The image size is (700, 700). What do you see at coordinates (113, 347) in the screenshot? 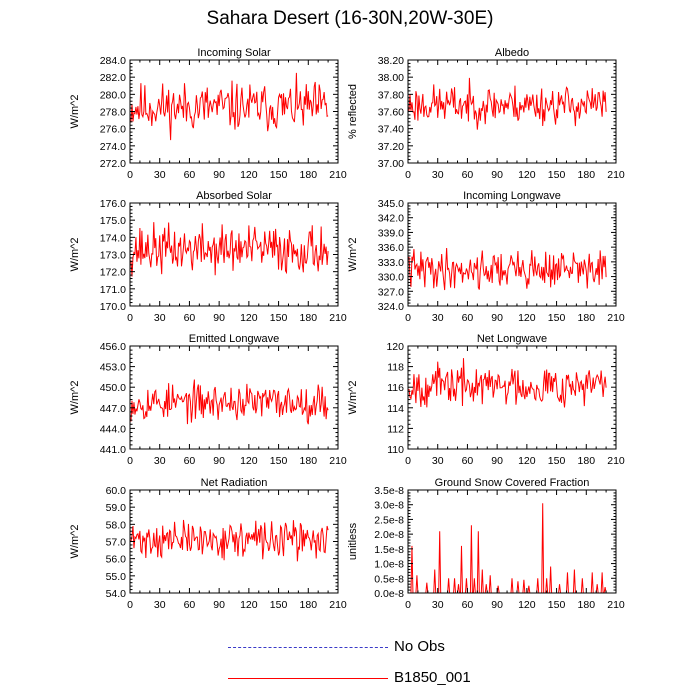
I see `y-tick-label: 456.0` at bounding box center [113, 347].